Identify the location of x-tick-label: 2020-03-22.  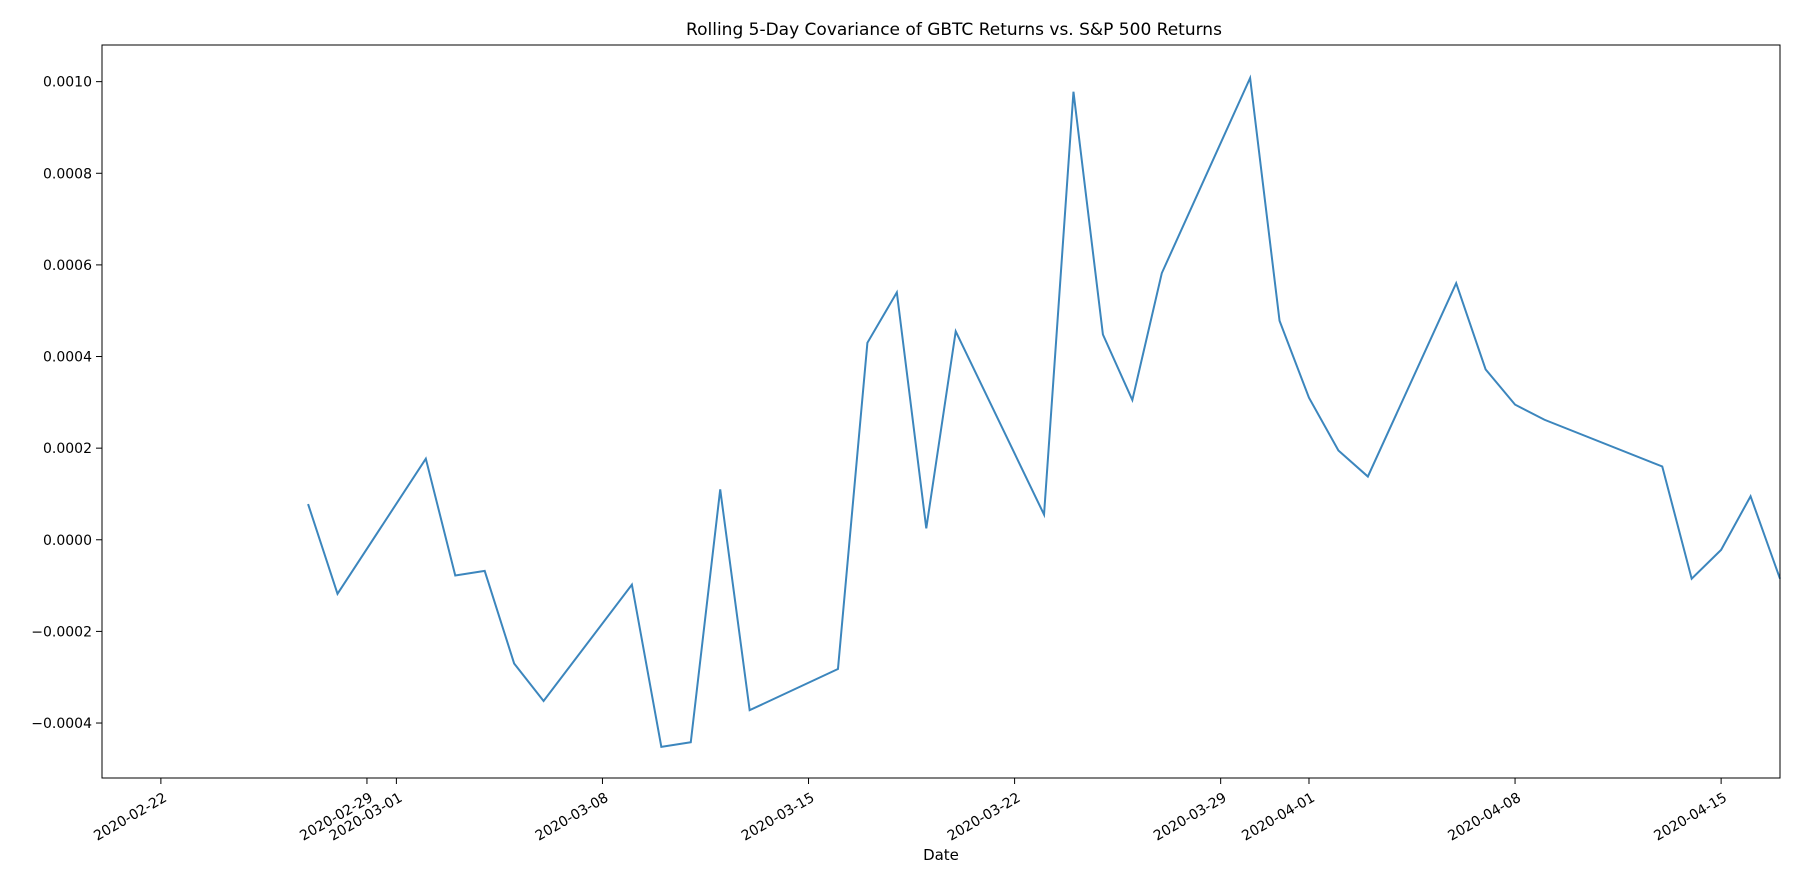
(984, 817).